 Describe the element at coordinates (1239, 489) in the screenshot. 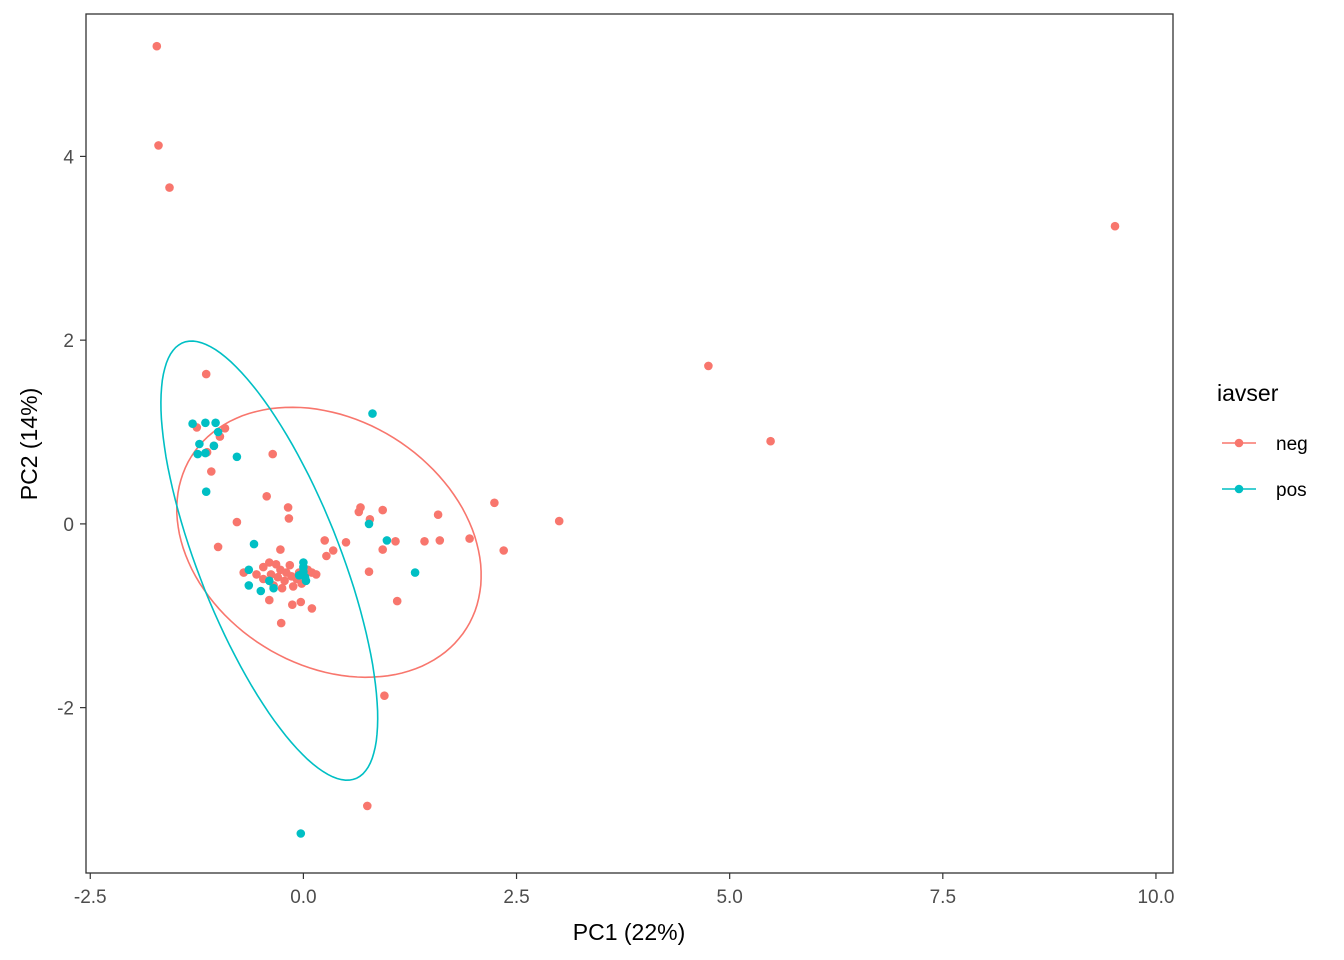

I see `legend-key-point-pos` at that location.